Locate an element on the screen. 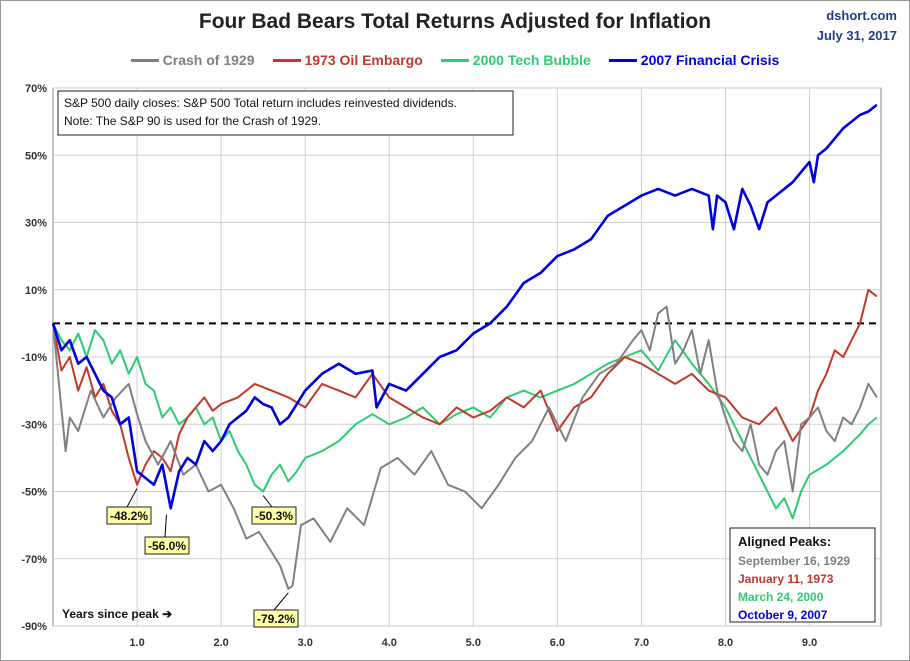 Image resolution: width=910 pixels, height=661 pixels. legend-swatch-2000 is located at coordinates (454, 60).